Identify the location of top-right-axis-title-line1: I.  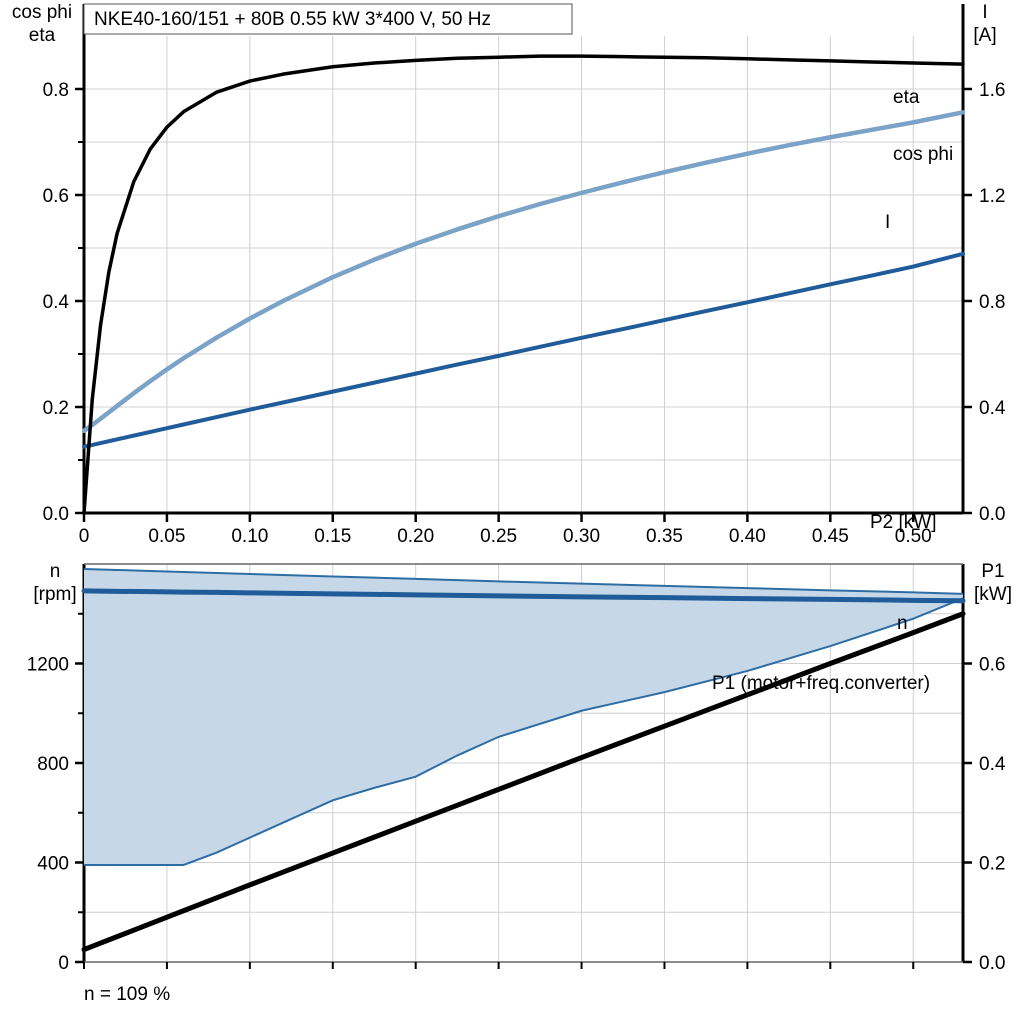
(984, 12).